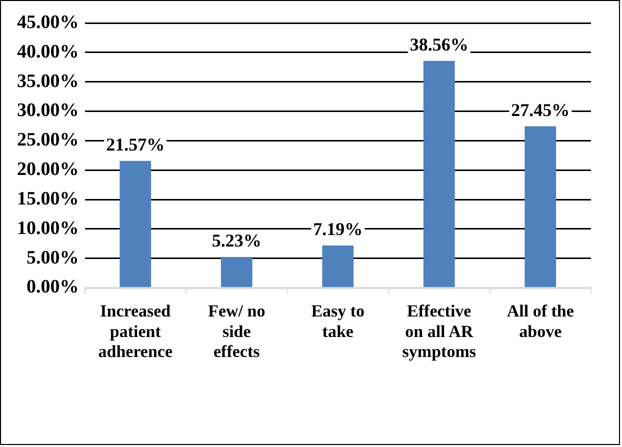  What do you see at coordinates (48, 22) in the screenshot?
I see `y-tick-label: 45.00%` at bounding box center [48, 22].